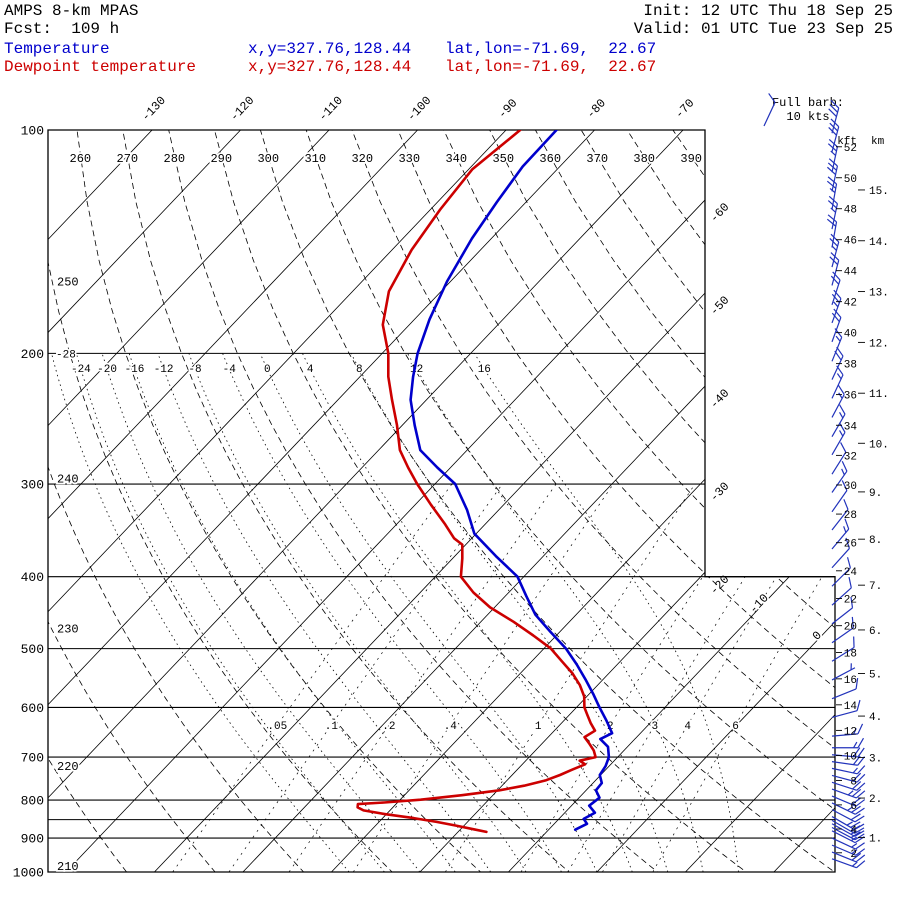 The height and width of the screenshot is (900, 900). What do you see at coordinates (875, 587) in the screenshot?
I see `svg-text: 7.` at bounding box center [875, 587].